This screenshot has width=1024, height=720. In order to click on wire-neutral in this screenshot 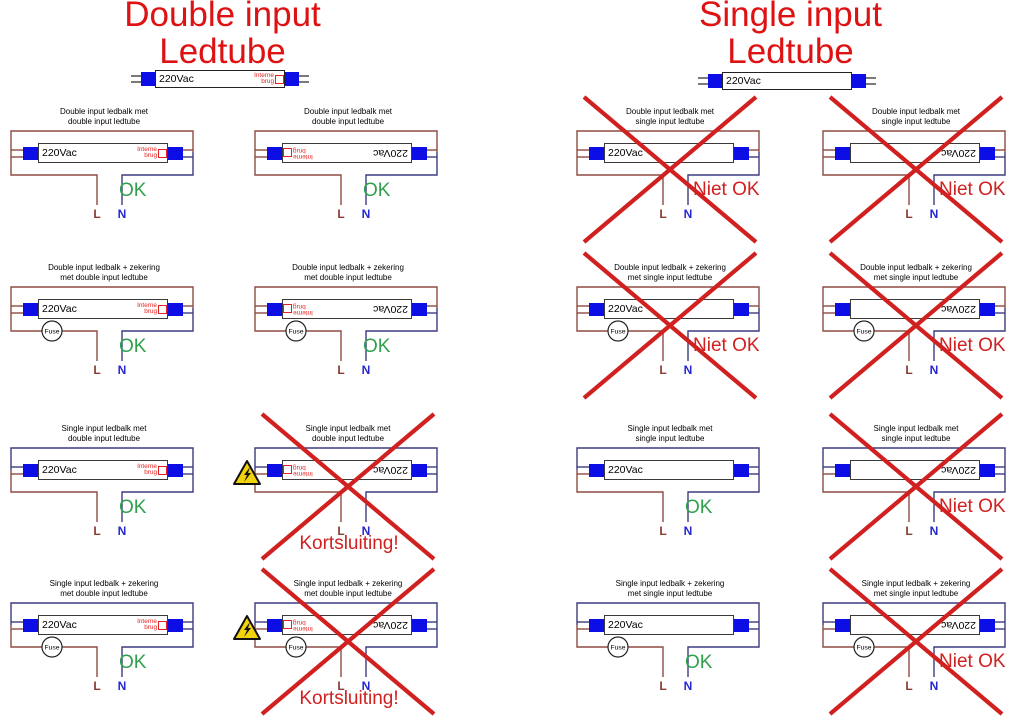, I will do `click(668, 484)`.